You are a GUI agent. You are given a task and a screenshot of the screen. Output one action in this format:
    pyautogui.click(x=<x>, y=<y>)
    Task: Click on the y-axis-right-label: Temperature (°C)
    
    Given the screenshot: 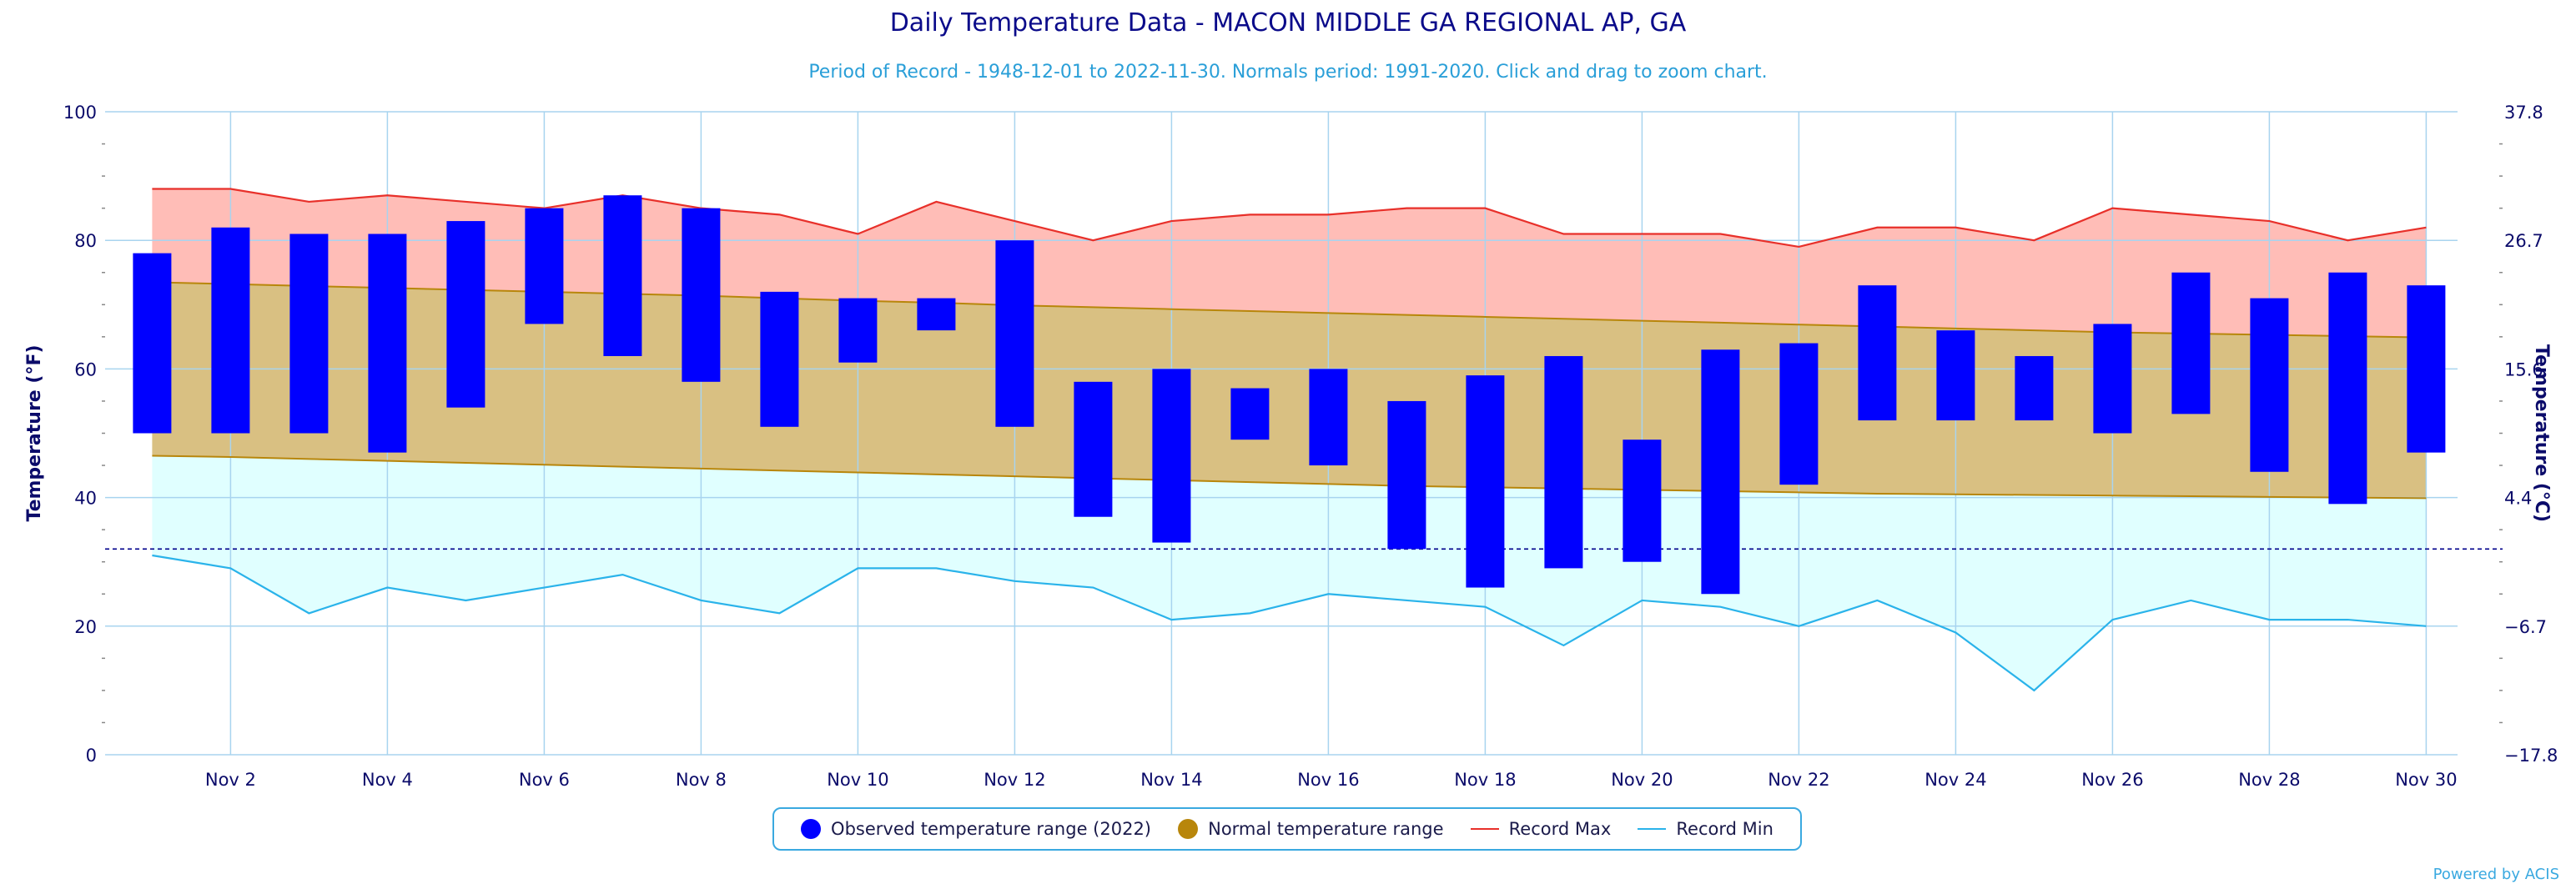 What is the action you would take?
    pyautogui.click(x=2541, y=433)
    